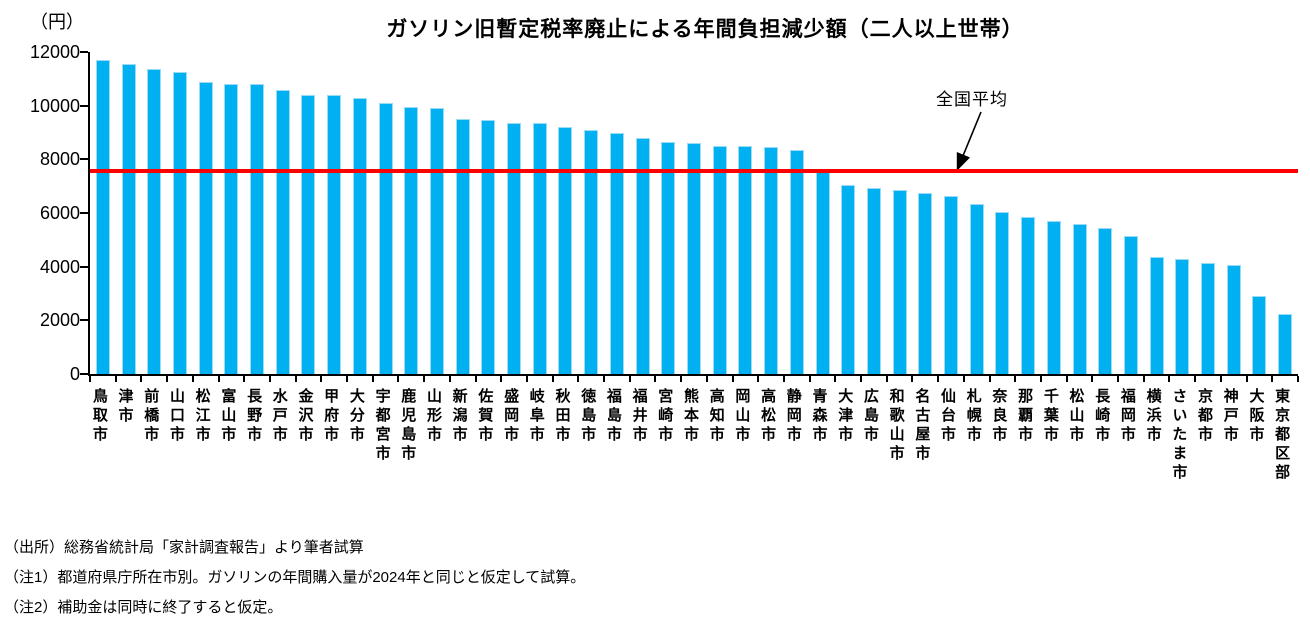 The width and height of the screenshot is (1310, 627). I want to click on x-tick-label: 前橋市, so click(151, 416).